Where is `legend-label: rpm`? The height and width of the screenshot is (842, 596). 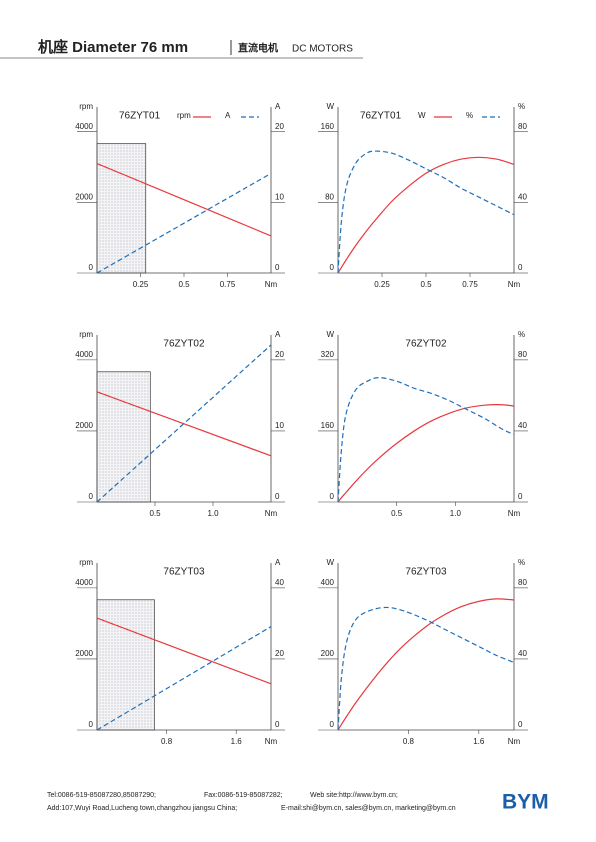
legend-label: rpm is located at coordinates (184, 115).